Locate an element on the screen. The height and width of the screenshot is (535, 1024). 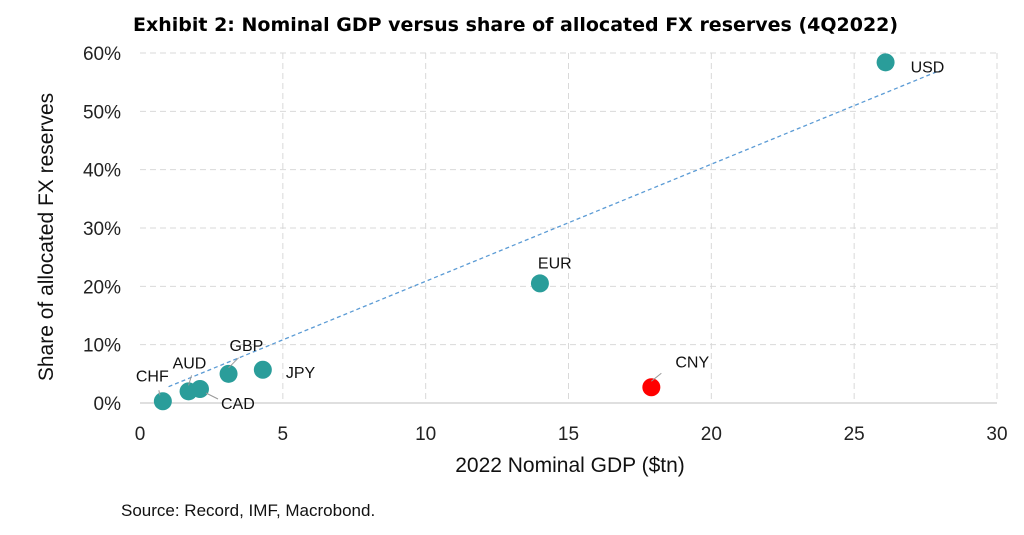
point-label-gbp: GBP is located at coordinates (247, 346).